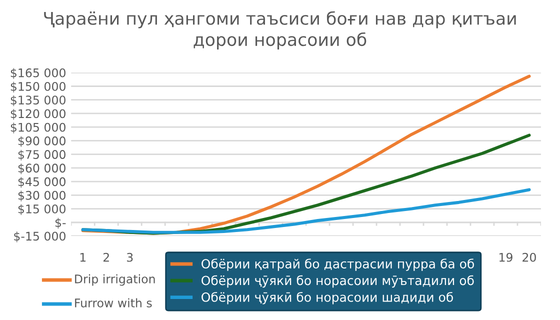  What do you see at coordinates (327, 298) in the screenshot?
I see `legend-label: Обёрии ҷӯякӣ бо норасоии шадиди об` at bounding box center [327, 298].